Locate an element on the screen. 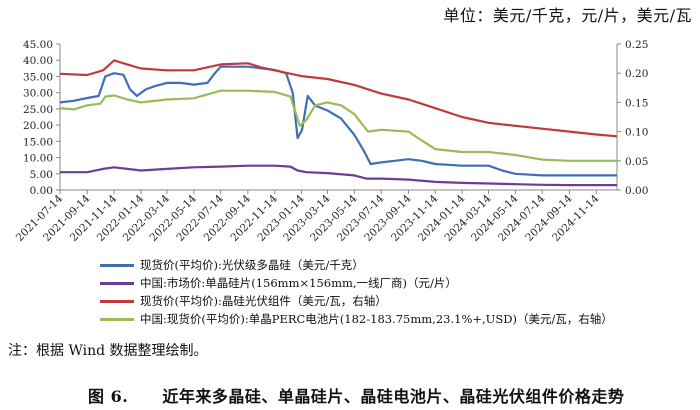  right-tick-label: 0.10 is located at coordinates (636, 133).